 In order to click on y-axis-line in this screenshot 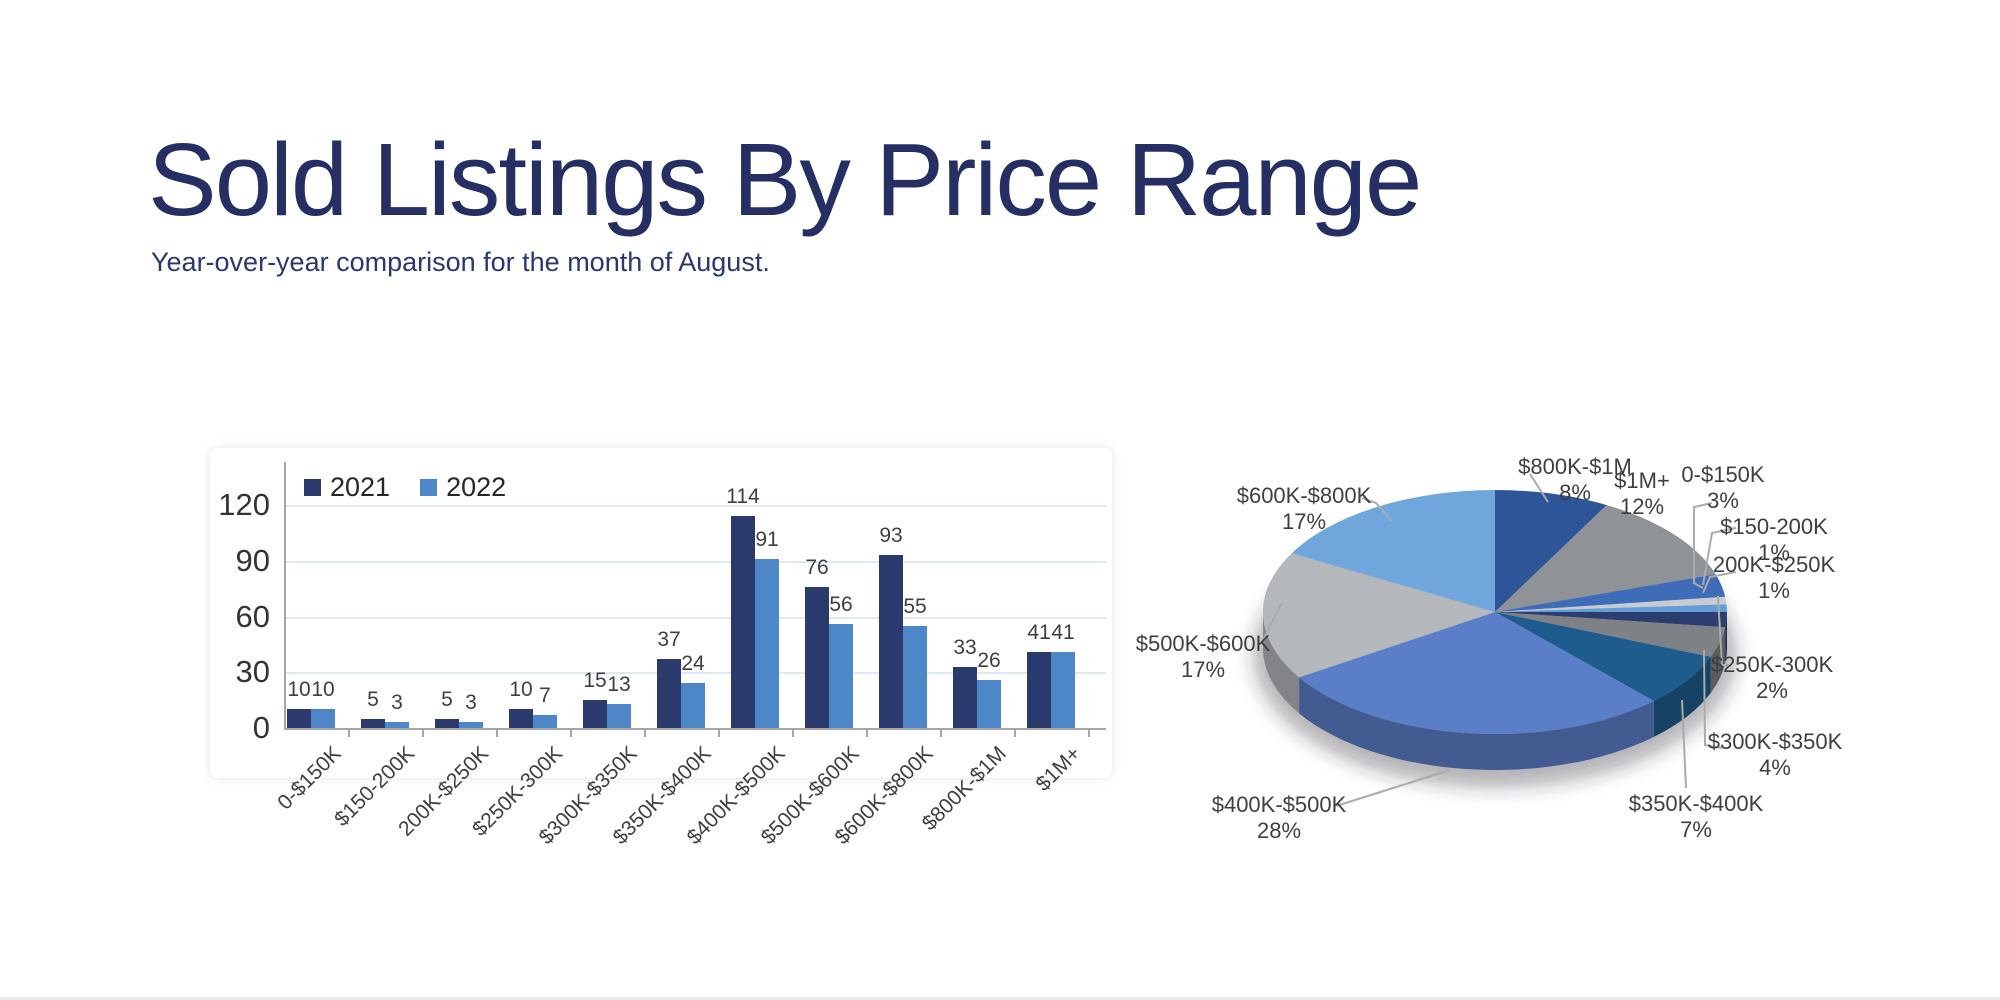, I will do `click(285, 596)`.